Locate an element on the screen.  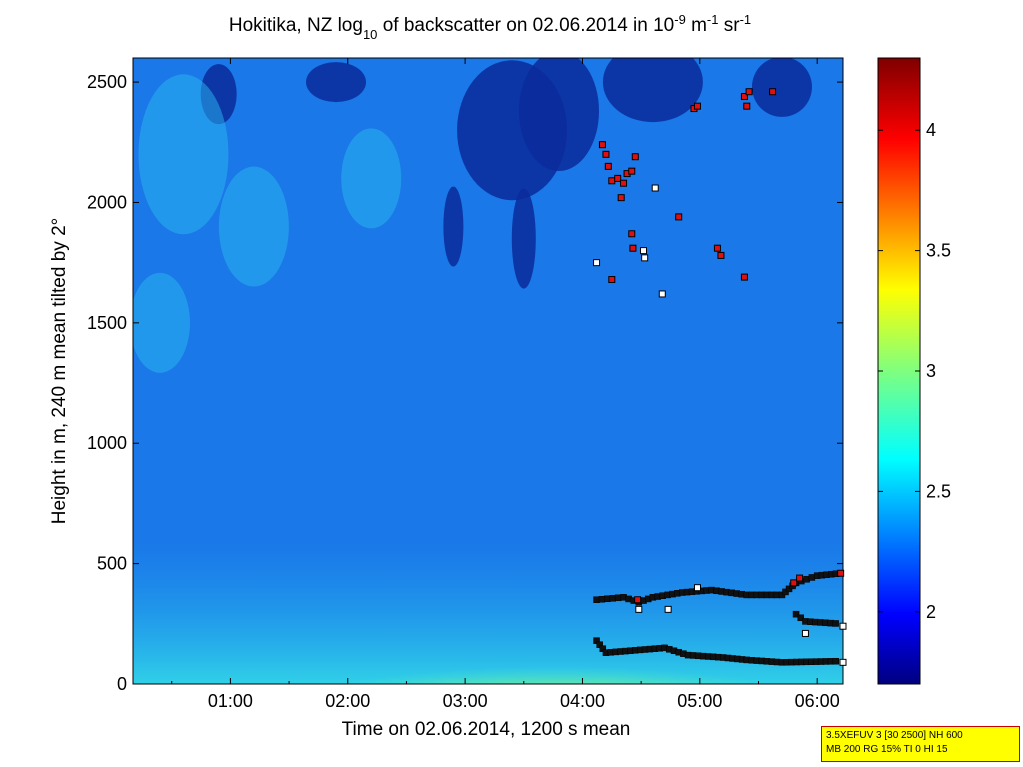
y-tick-label: 1500 is located at coordinates (107, 323).